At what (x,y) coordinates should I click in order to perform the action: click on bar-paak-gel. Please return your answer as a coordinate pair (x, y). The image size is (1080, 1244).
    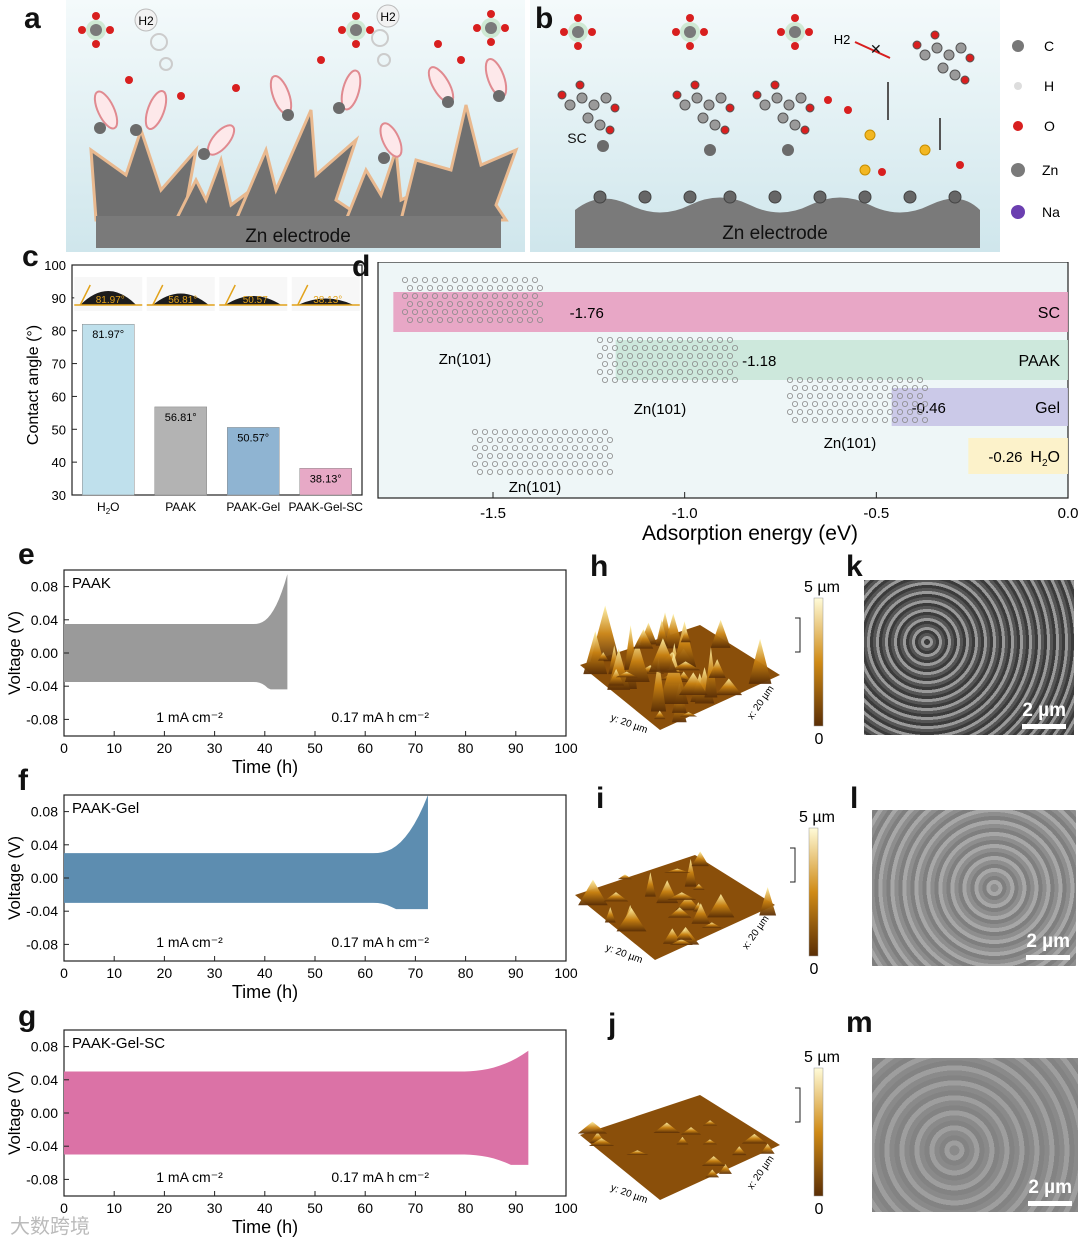
    Looking at the image, I should click on (253, 461).